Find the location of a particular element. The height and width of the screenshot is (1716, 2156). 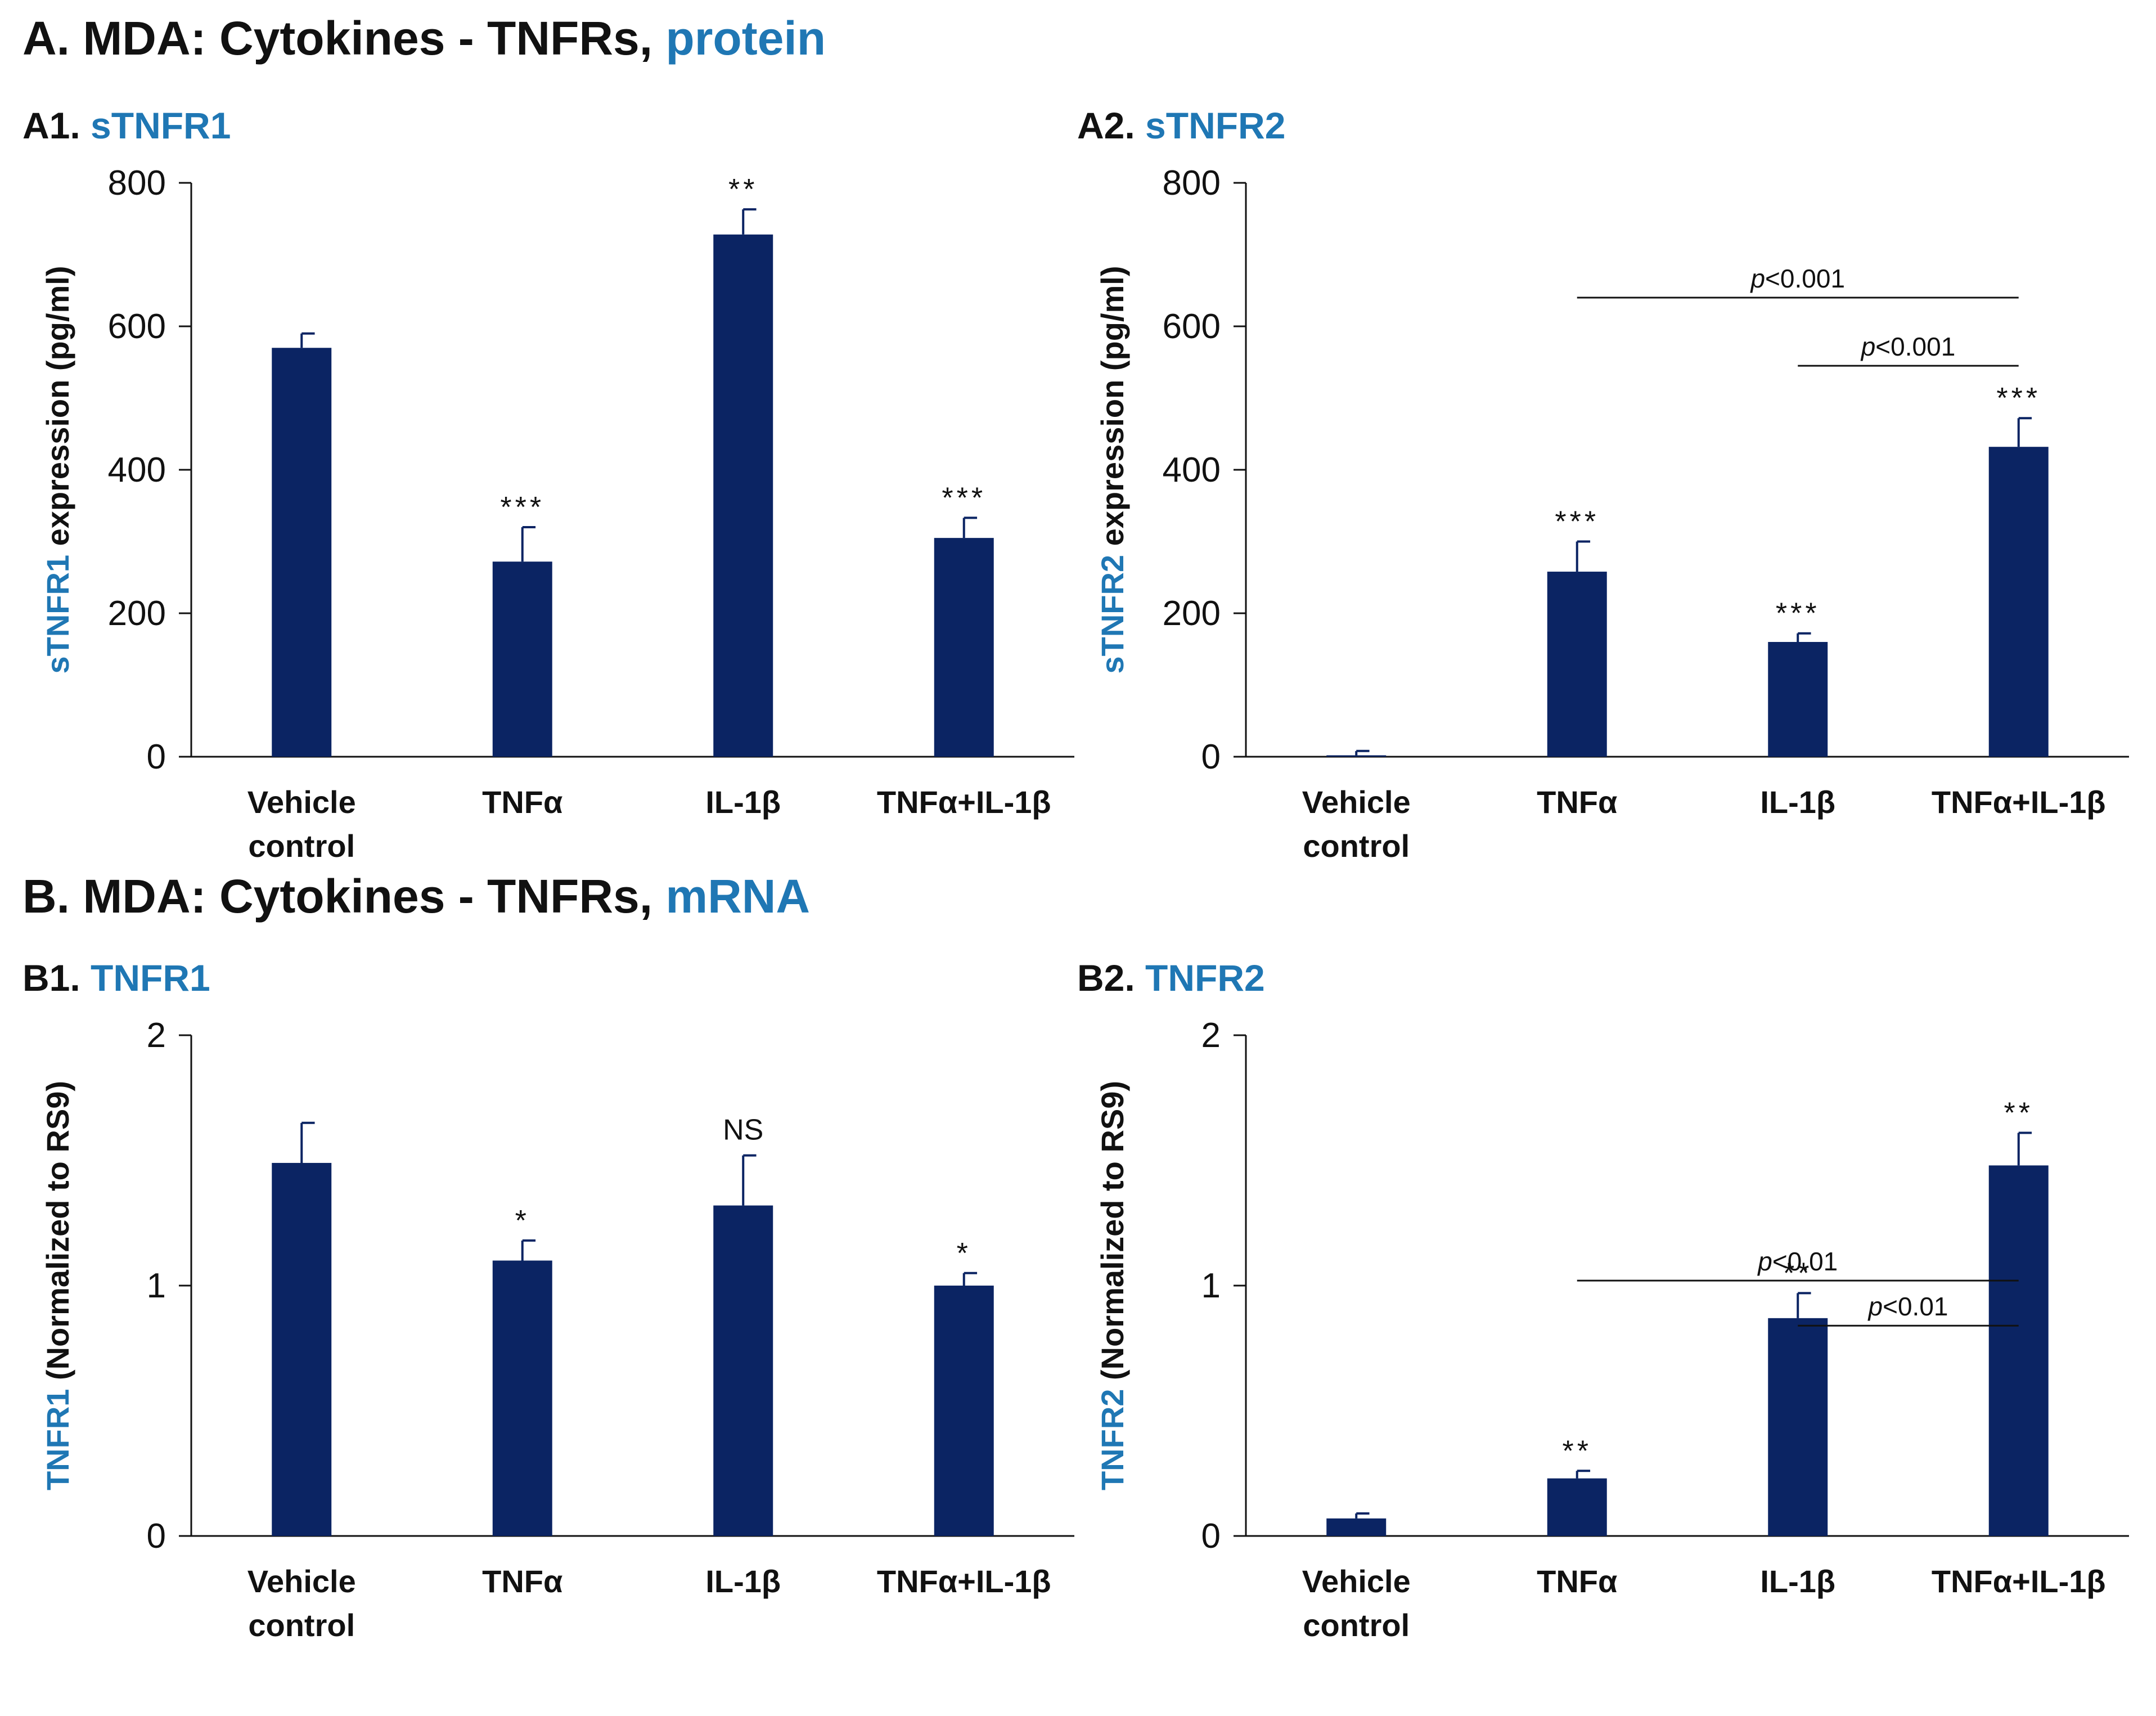

panel-a2-name: sTNFR2 is located at coordinates (1215, 126).